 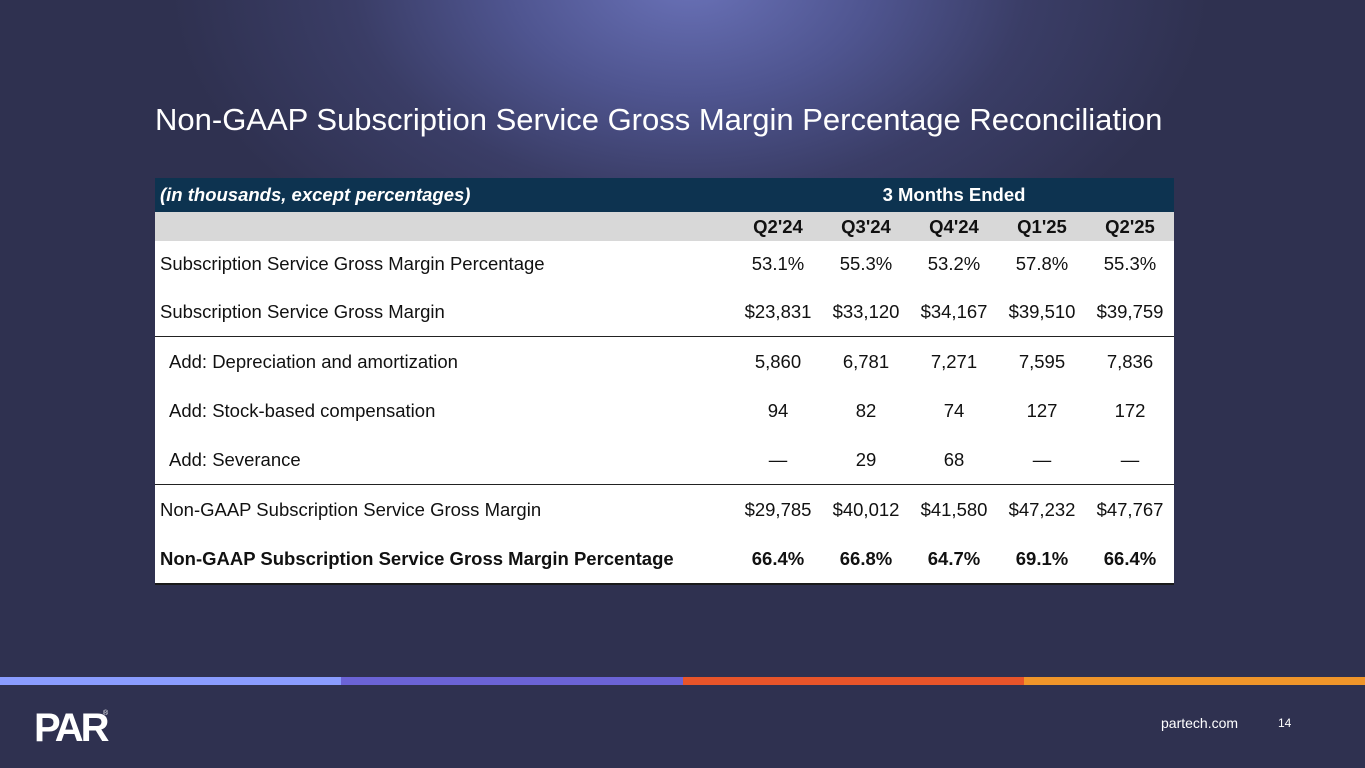 What do you see at coordinates (954, 459) in the screenshot?
I see `table-cell: 68` at bounding box center [954, 459].